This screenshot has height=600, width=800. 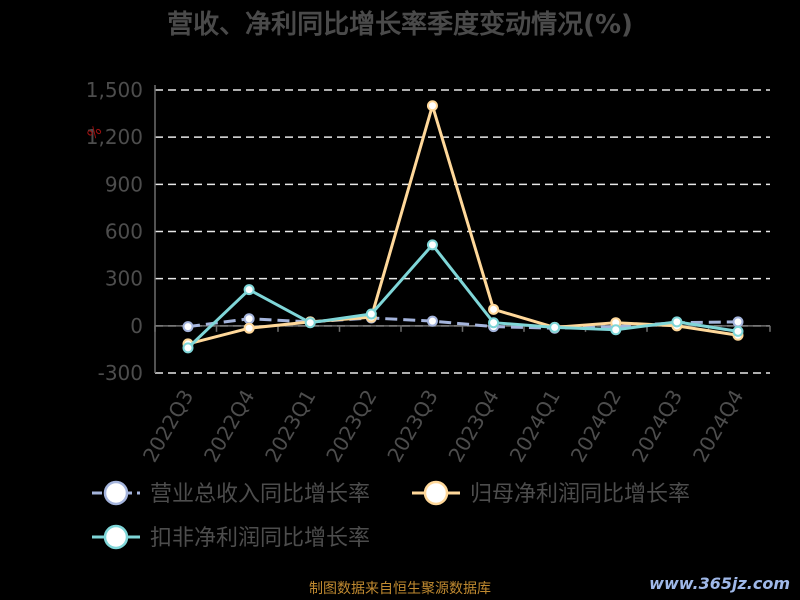 What do you see at coordinates (120, 373) in the screenshot?
I see `y-tick-label: -300` at bounding box center [120, 373].